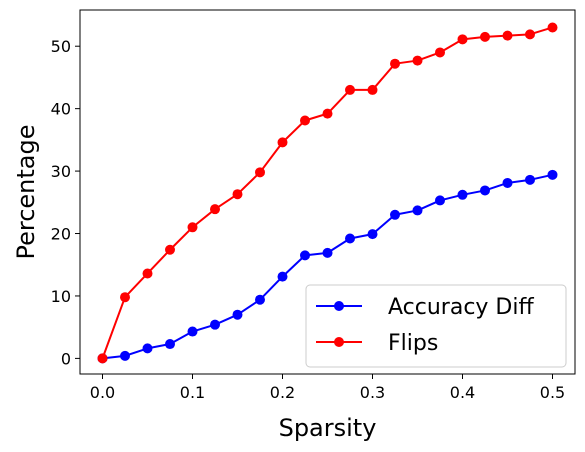  I want to click on x-tick-label: 0.4, so click(462, 392).